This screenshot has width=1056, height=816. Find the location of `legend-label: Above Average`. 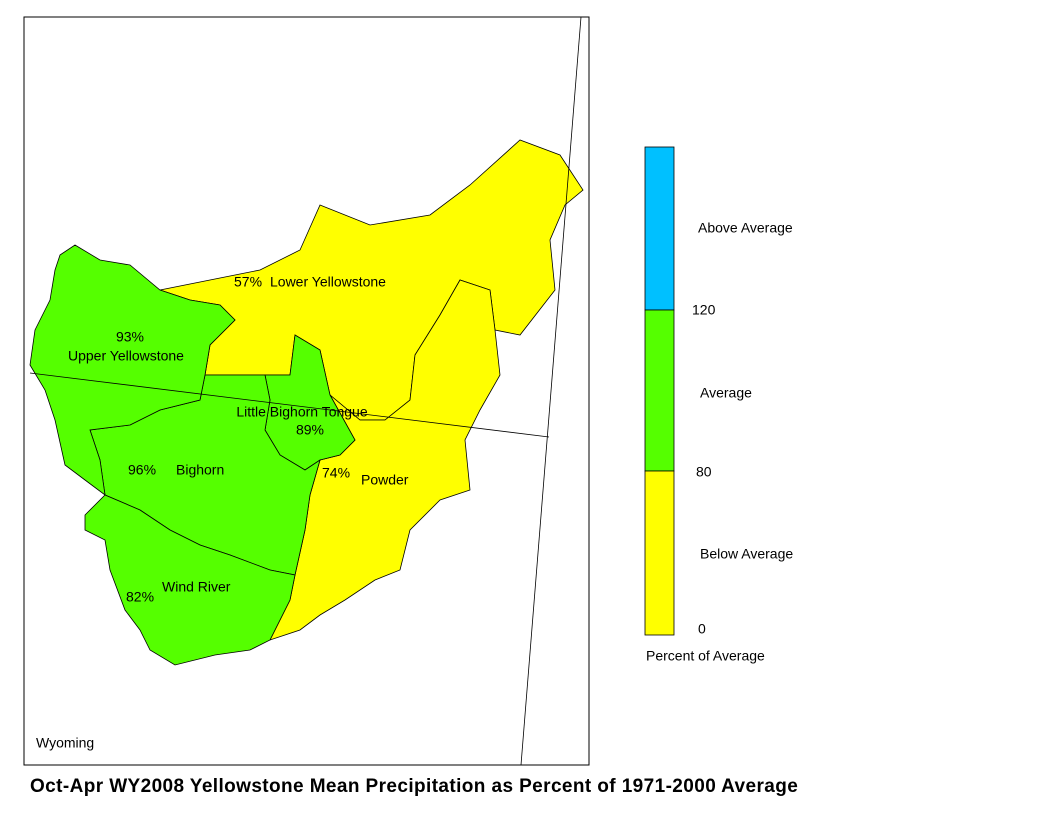

legend-label: Above Average is located at coordinates (745, 228).